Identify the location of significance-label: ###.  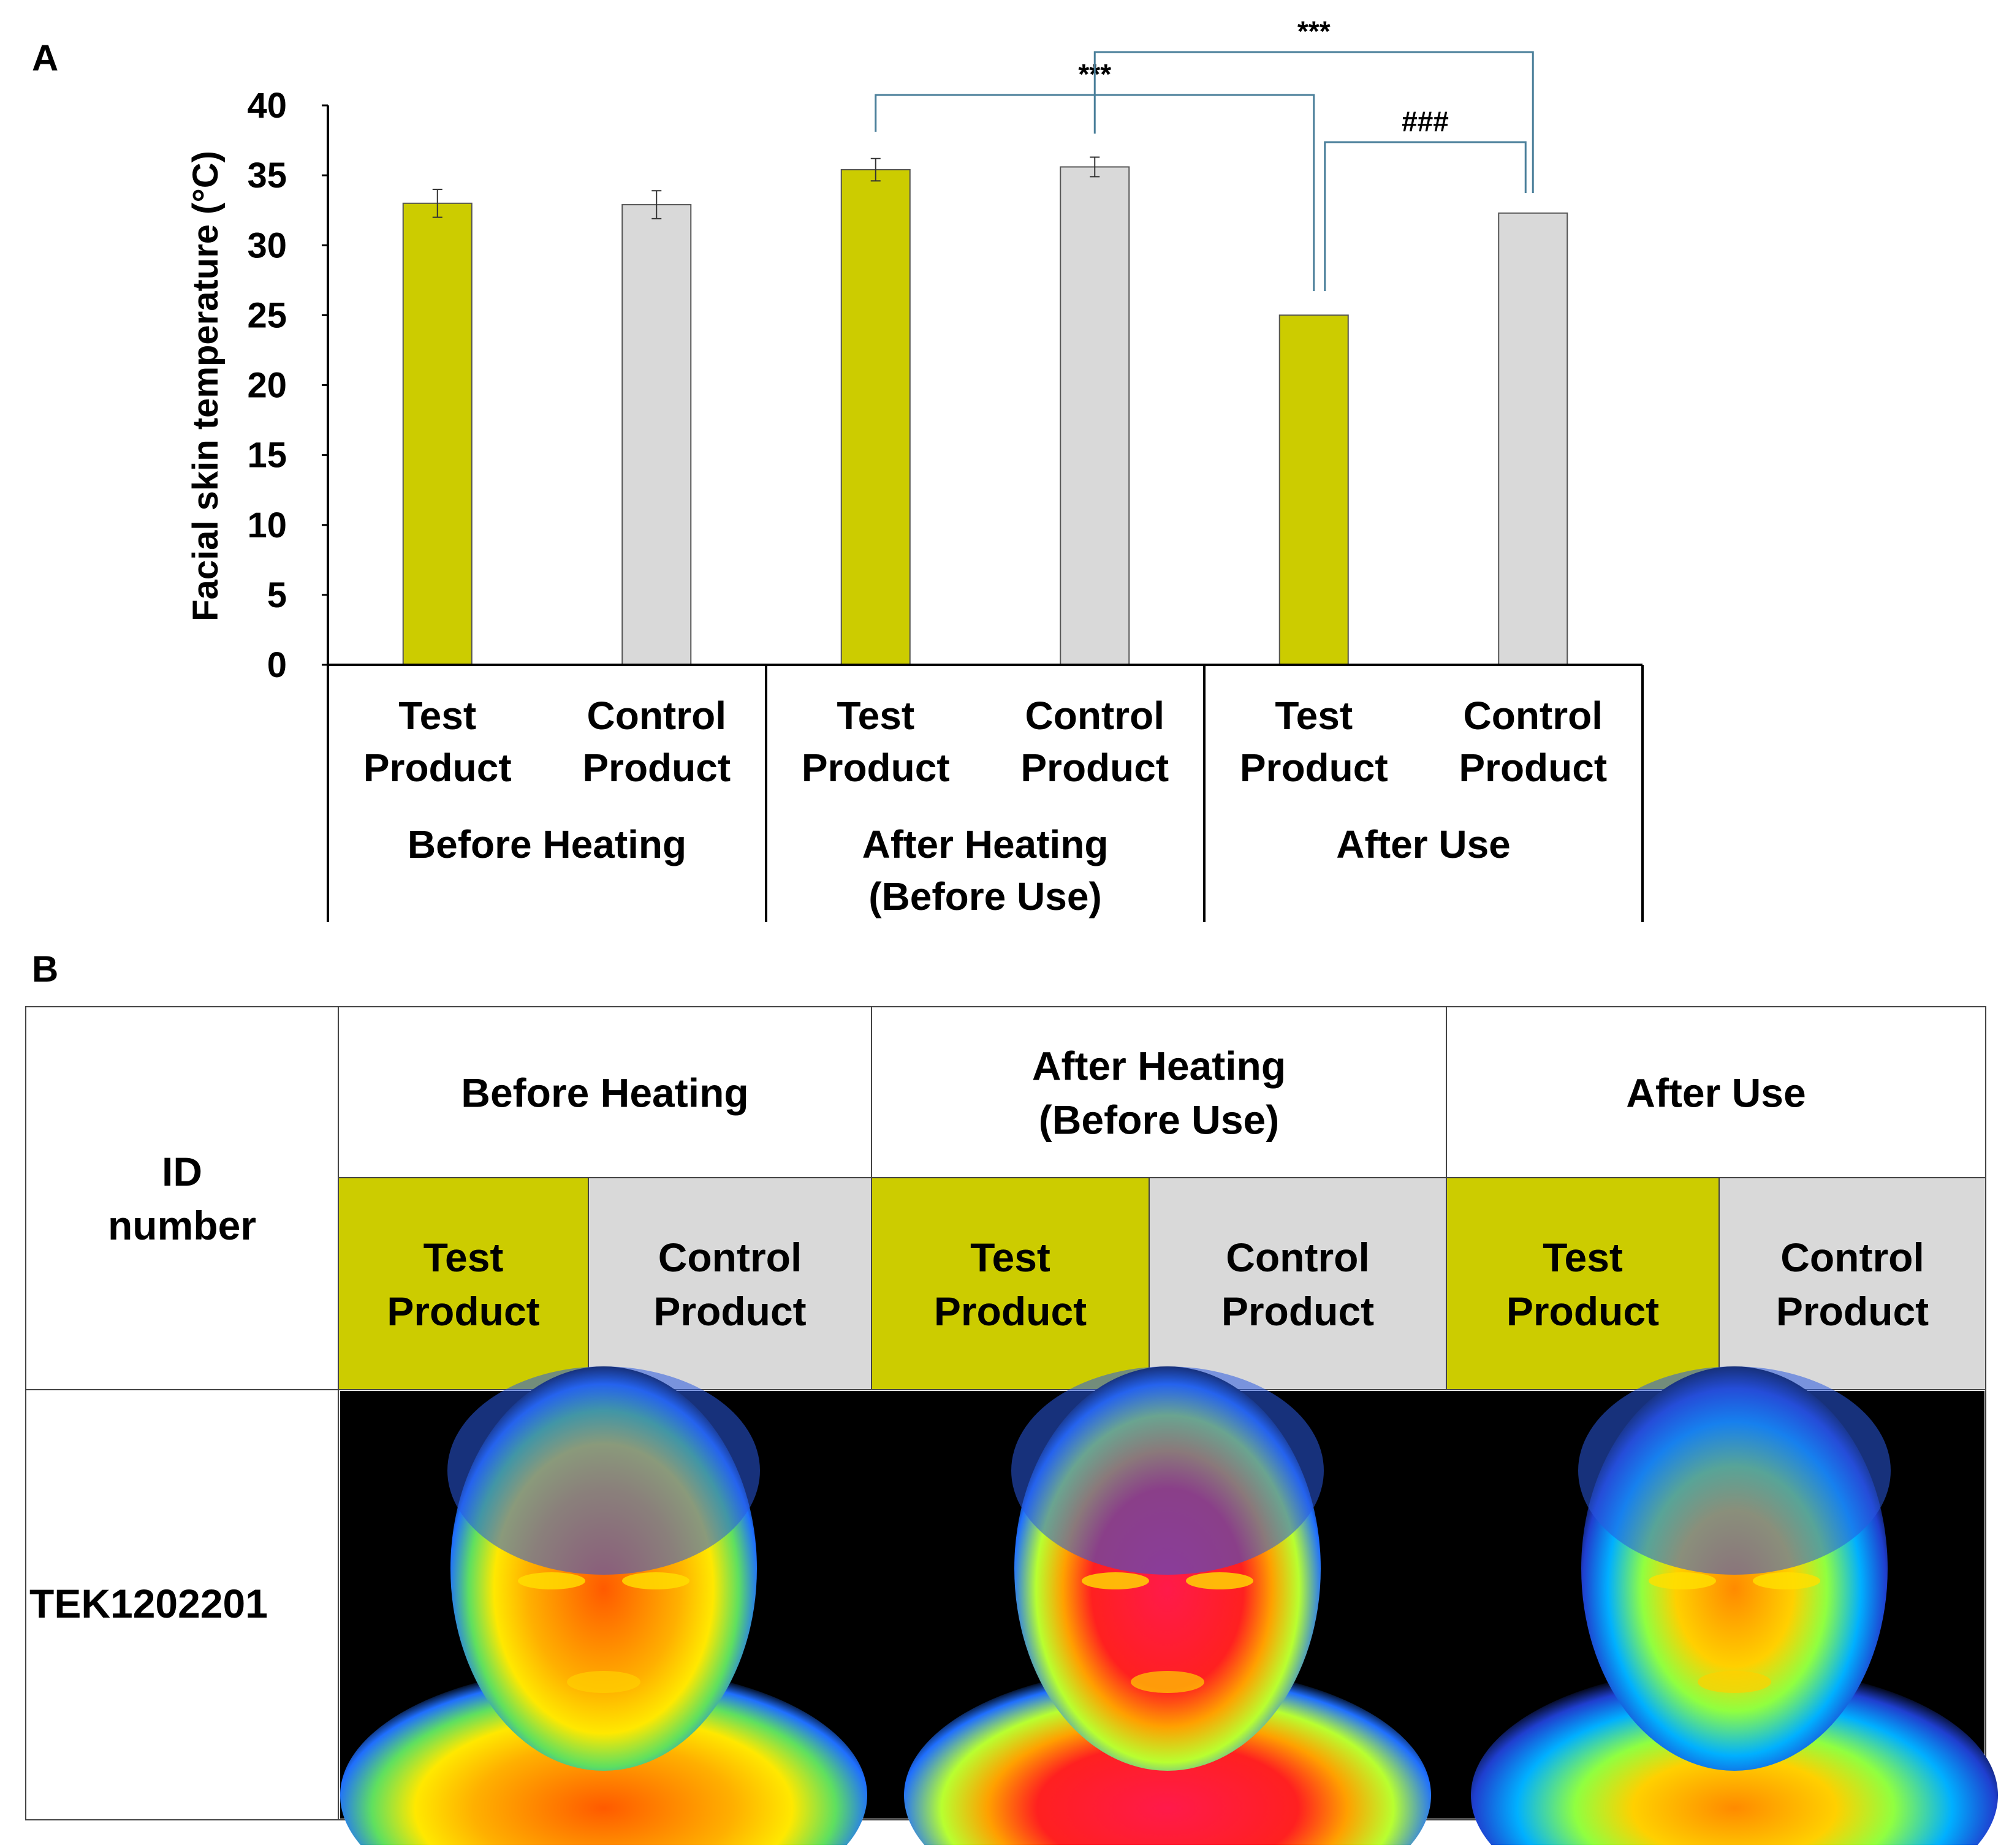
(1425, 121).